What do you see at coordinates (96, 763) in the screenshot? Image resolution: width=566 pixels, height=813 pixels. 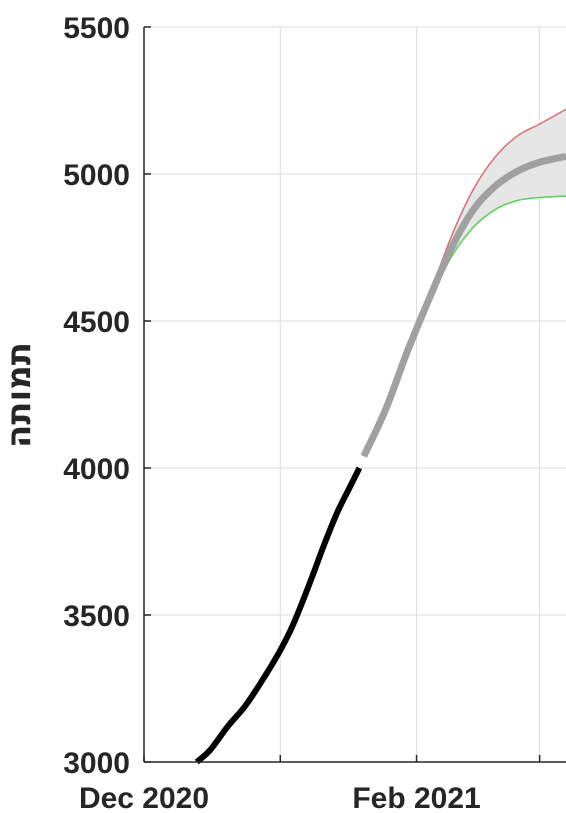 I see `y-tick-label: 3000` at bounding box center [96, 763].